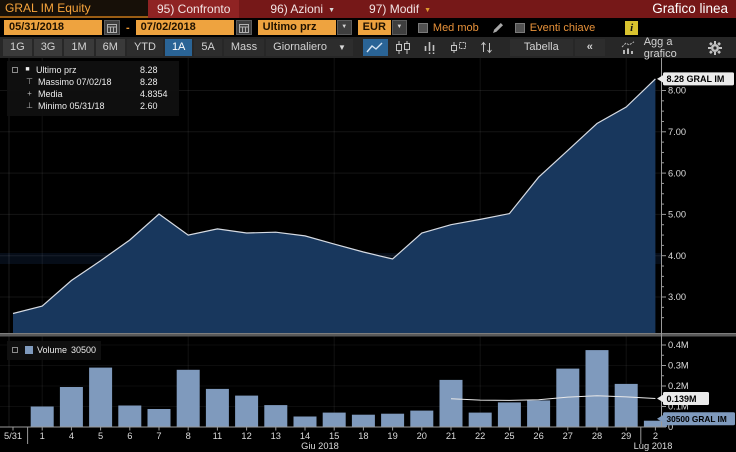 Image resolution: width=736 pixels, height=452 pixels. I want to click on svg-text: 18, so click(363, 436).